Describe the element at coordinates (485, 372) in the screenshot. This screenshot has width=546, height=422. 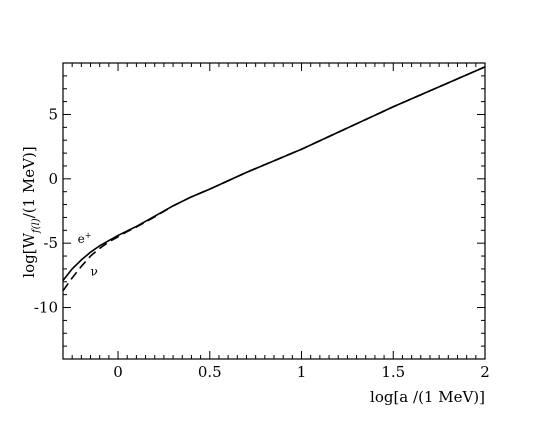
I see `x-tick-label: 2` at that location.